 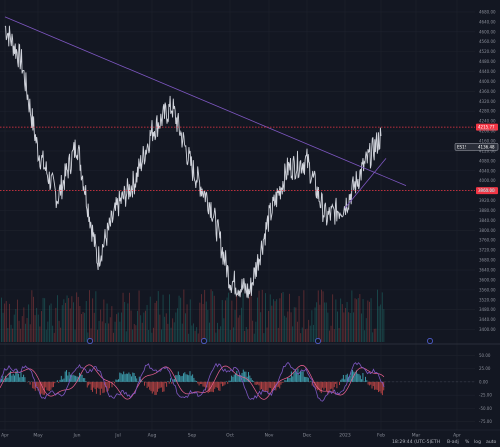 What do you see at coordinates (487, 121) in the screenshot?
I see `y-tick-label: 4240.00` at bounding box center [487, 121].